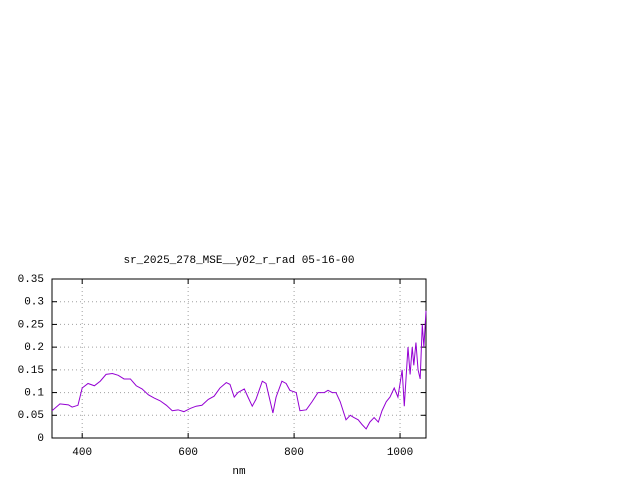 The height and width of the screenshot is (480, 640). What do you see at coordinates (31, 416) in the screenshot?
I see `y-tick-label: 0.05` at bounding box center [31, 416].